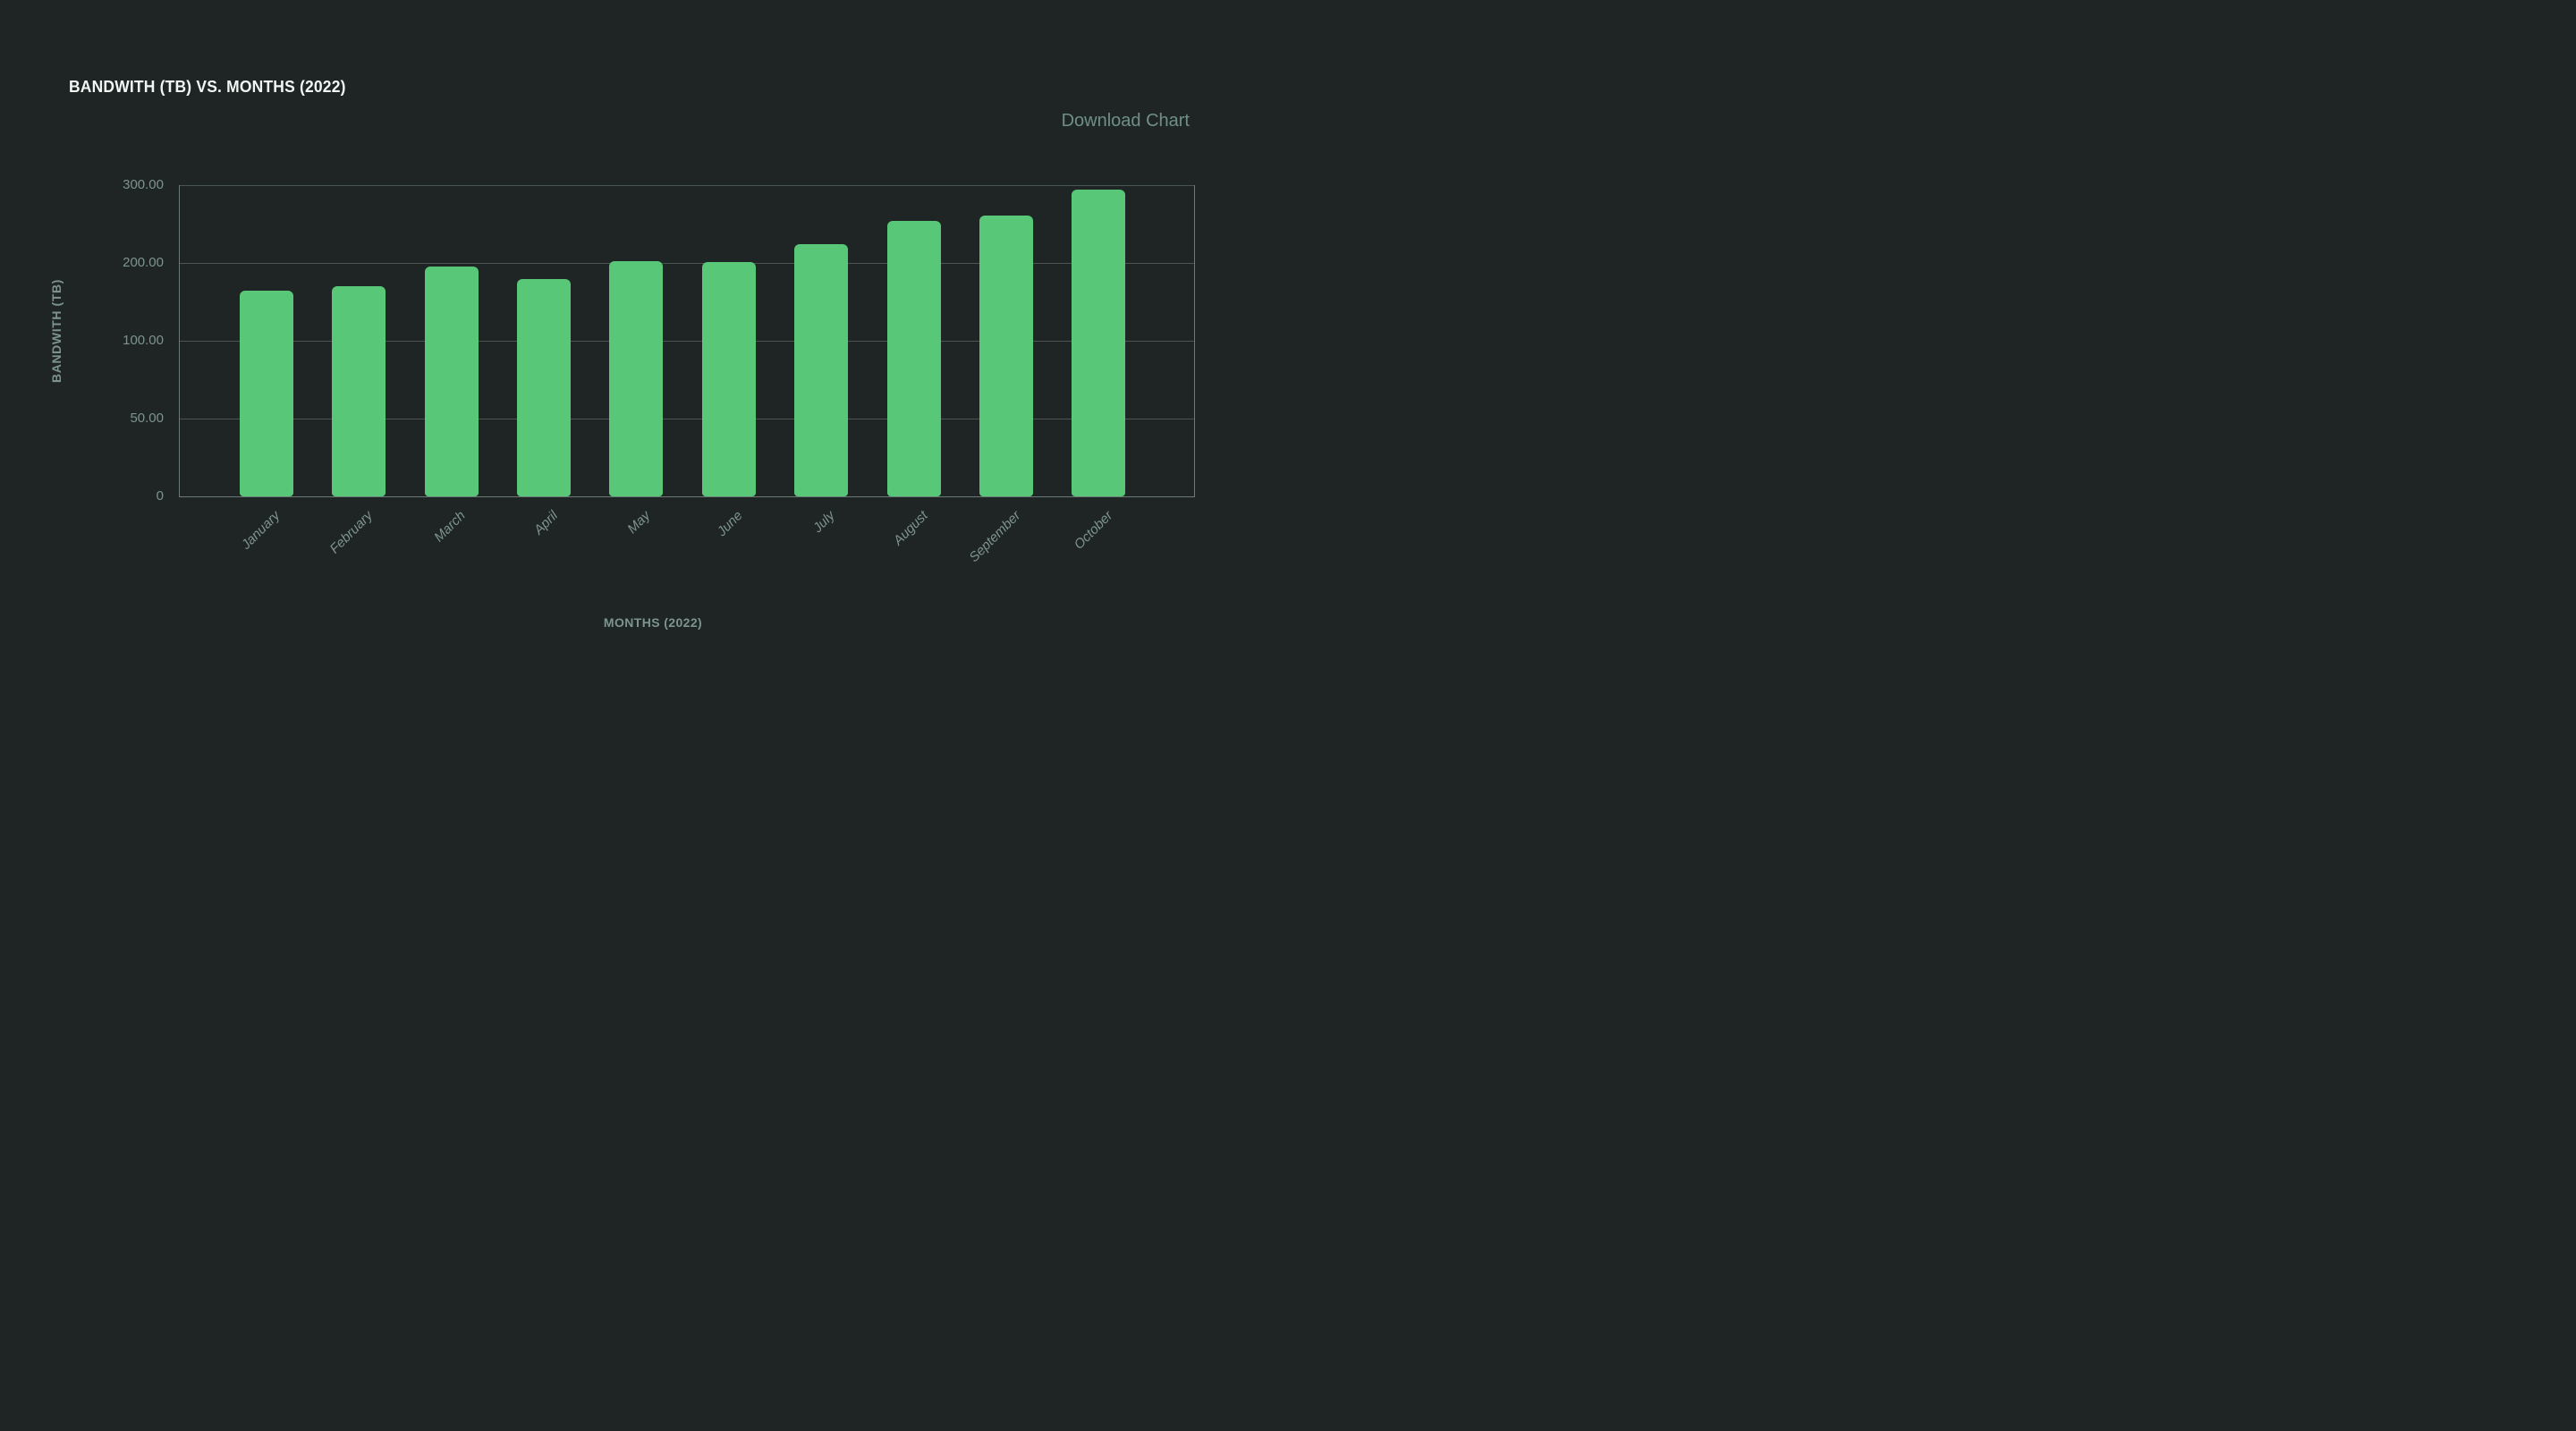 This screenshot has width=2576, height=1431. I want to click on plot-area, so click(687, 341).